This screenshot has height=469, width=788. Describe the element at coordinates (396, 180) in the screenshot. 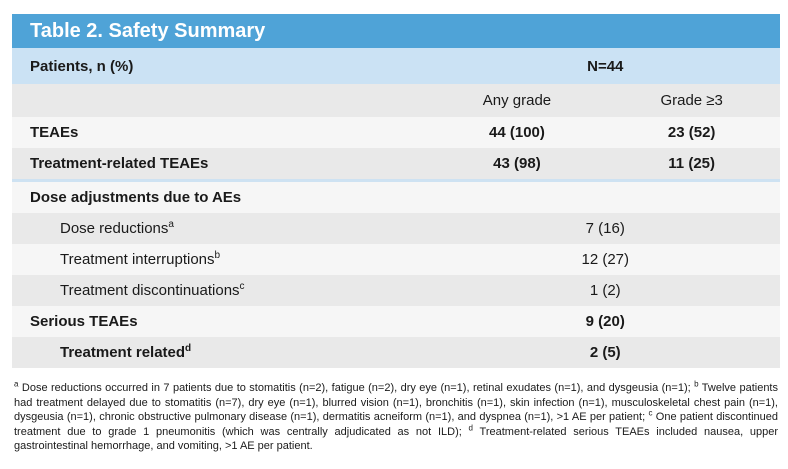

I see `section-divider` at that location.